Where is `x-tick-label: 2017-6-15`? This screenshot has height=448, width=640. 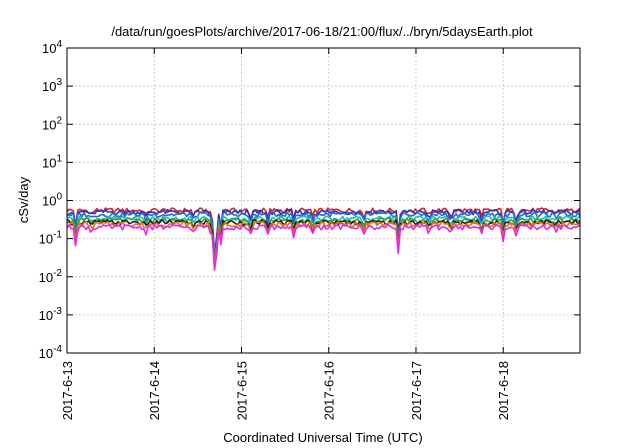 x-tick-label: 2017-6-15 is located at coordinates (241, 390).